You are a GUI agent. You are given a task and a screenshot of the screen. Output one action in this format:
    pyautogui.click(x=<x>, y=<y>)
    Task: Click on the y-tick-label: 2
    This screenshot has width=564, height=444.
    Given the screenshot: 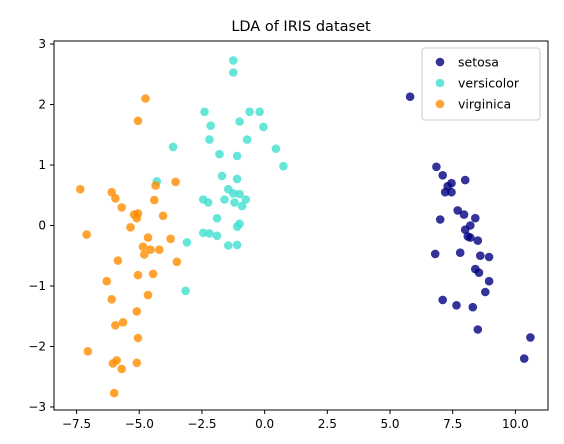 What is the action you would take?
    pyautogui.click(x=42, y=105)
    